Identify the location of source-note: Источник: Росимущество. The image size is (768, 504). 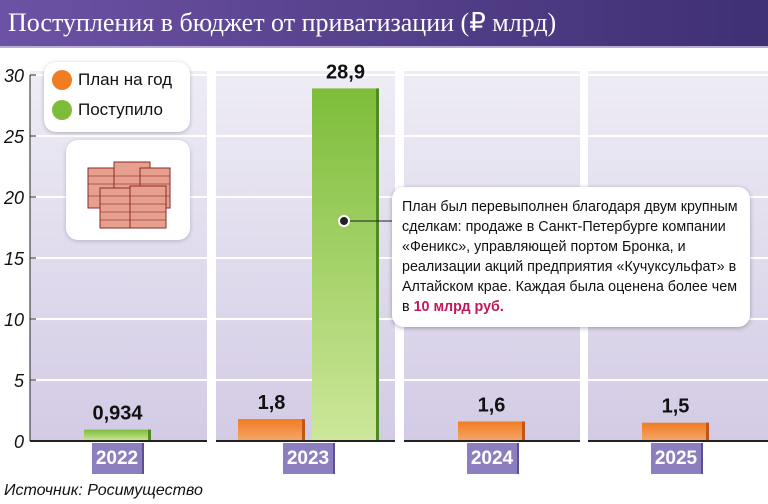
(103, 490).